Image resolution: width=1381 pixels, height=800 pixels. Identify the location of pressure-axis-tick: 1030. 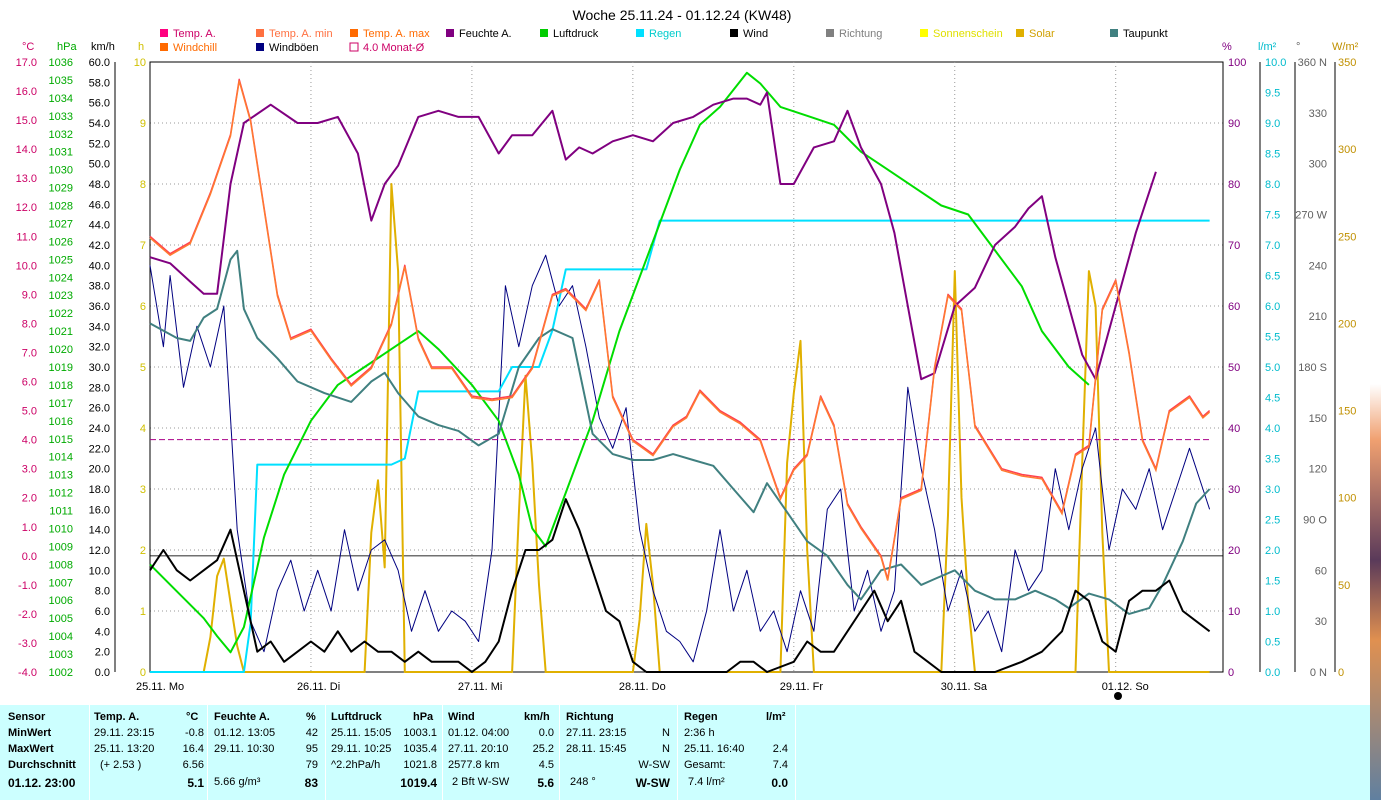
(61, 171).